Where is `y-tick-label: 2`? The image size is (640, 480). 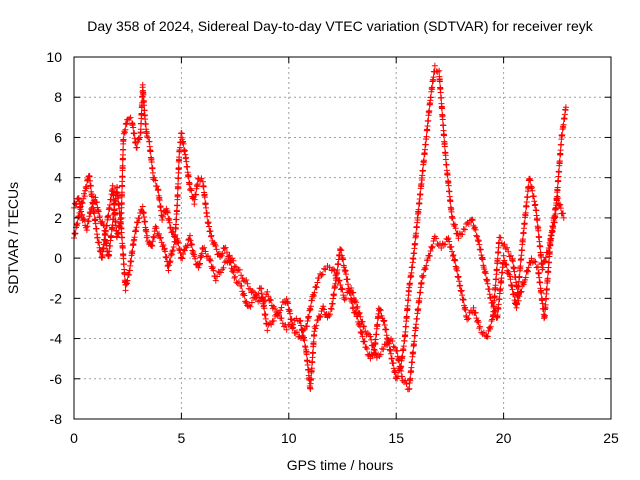
y-tick-label: 2 is located at coordinates (58, 218).